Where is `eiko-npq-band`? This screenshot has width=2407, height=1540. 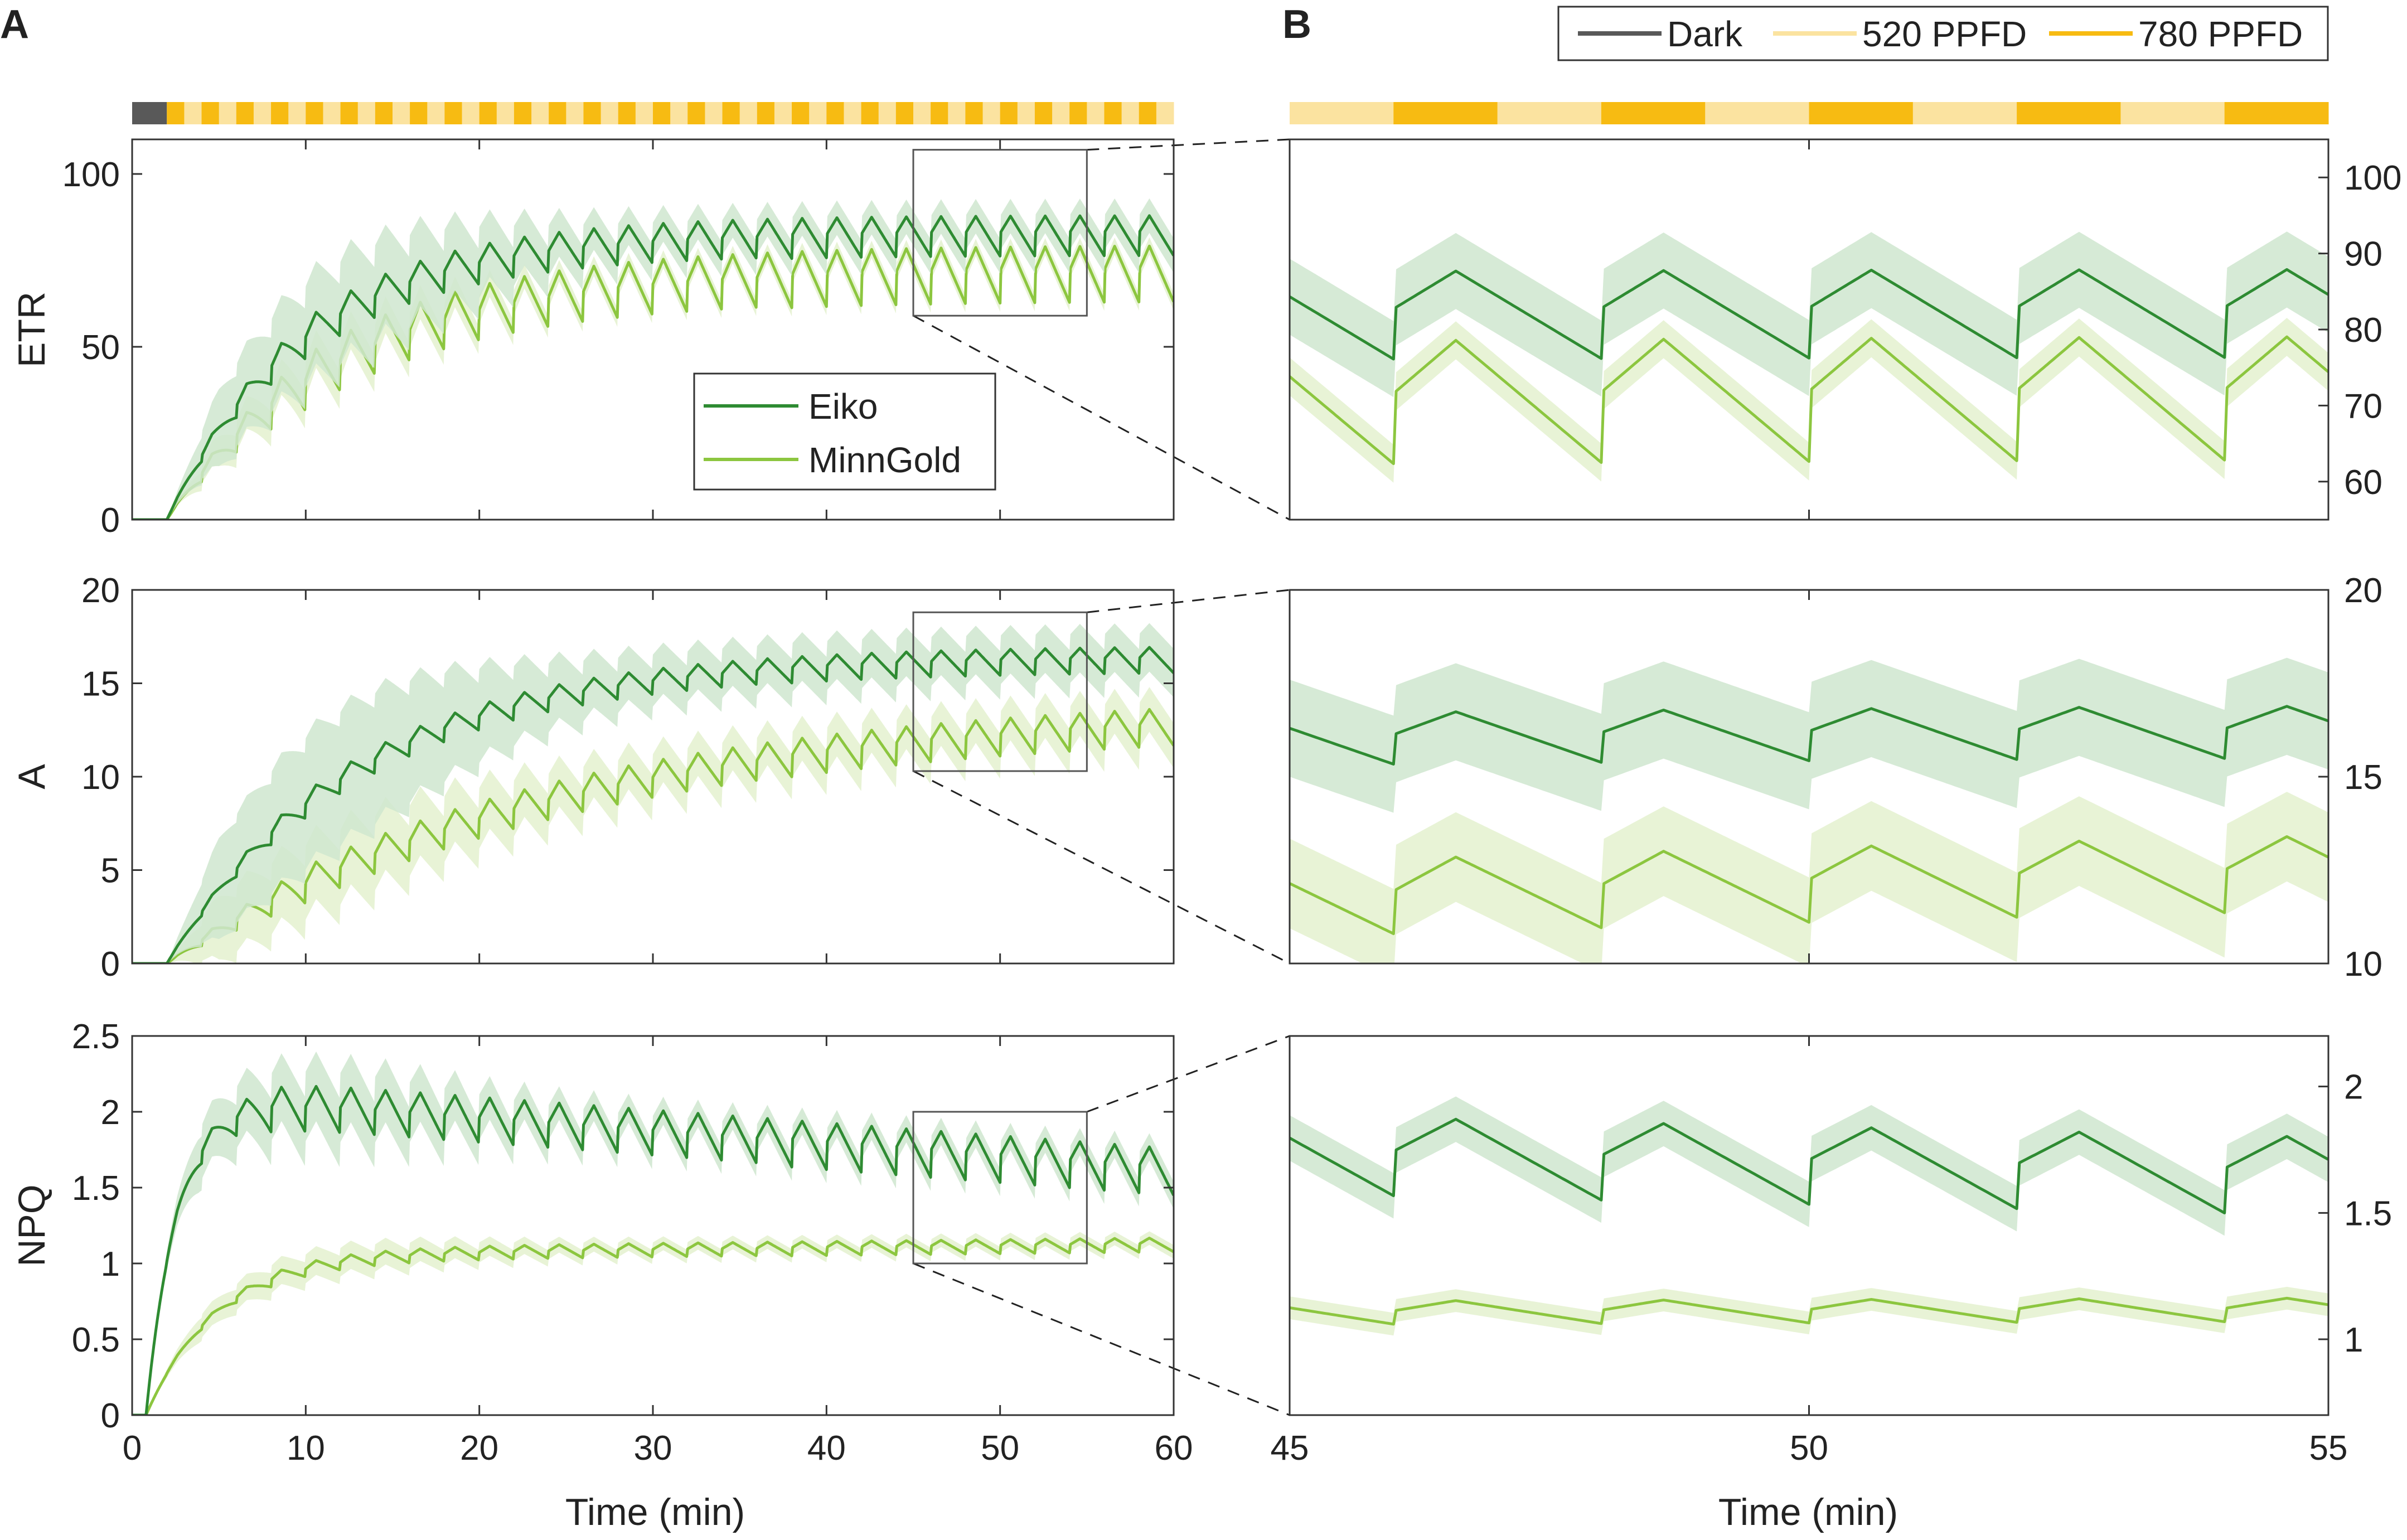 eiko-npq-band is located at coordinates (1809, 1166).